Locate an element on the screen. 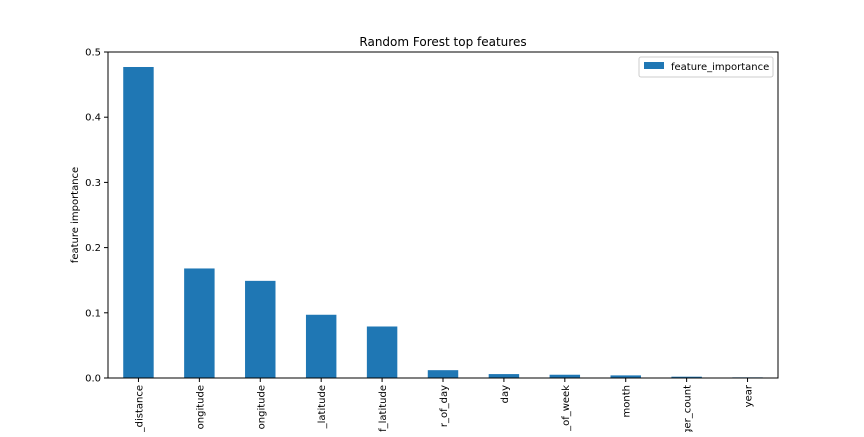 Image resolution: width=864 pixels, height=437 pixels. x-tick-label-9: ger_count is located at coordinates (688, 408).